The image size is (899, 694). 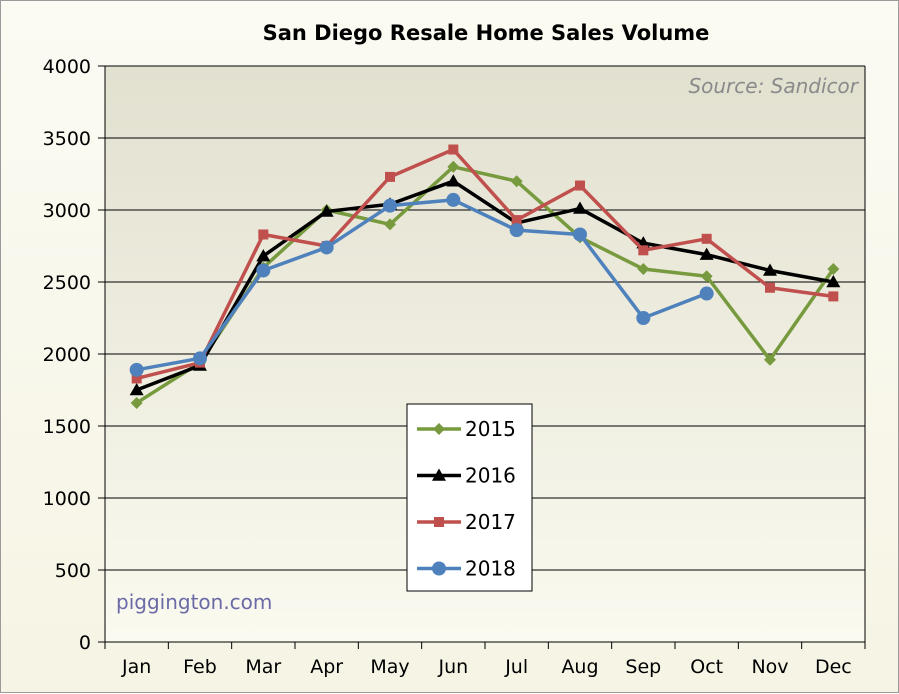 I want to click on x-tick-label-oct: Oct, so click(x=706, y=667).